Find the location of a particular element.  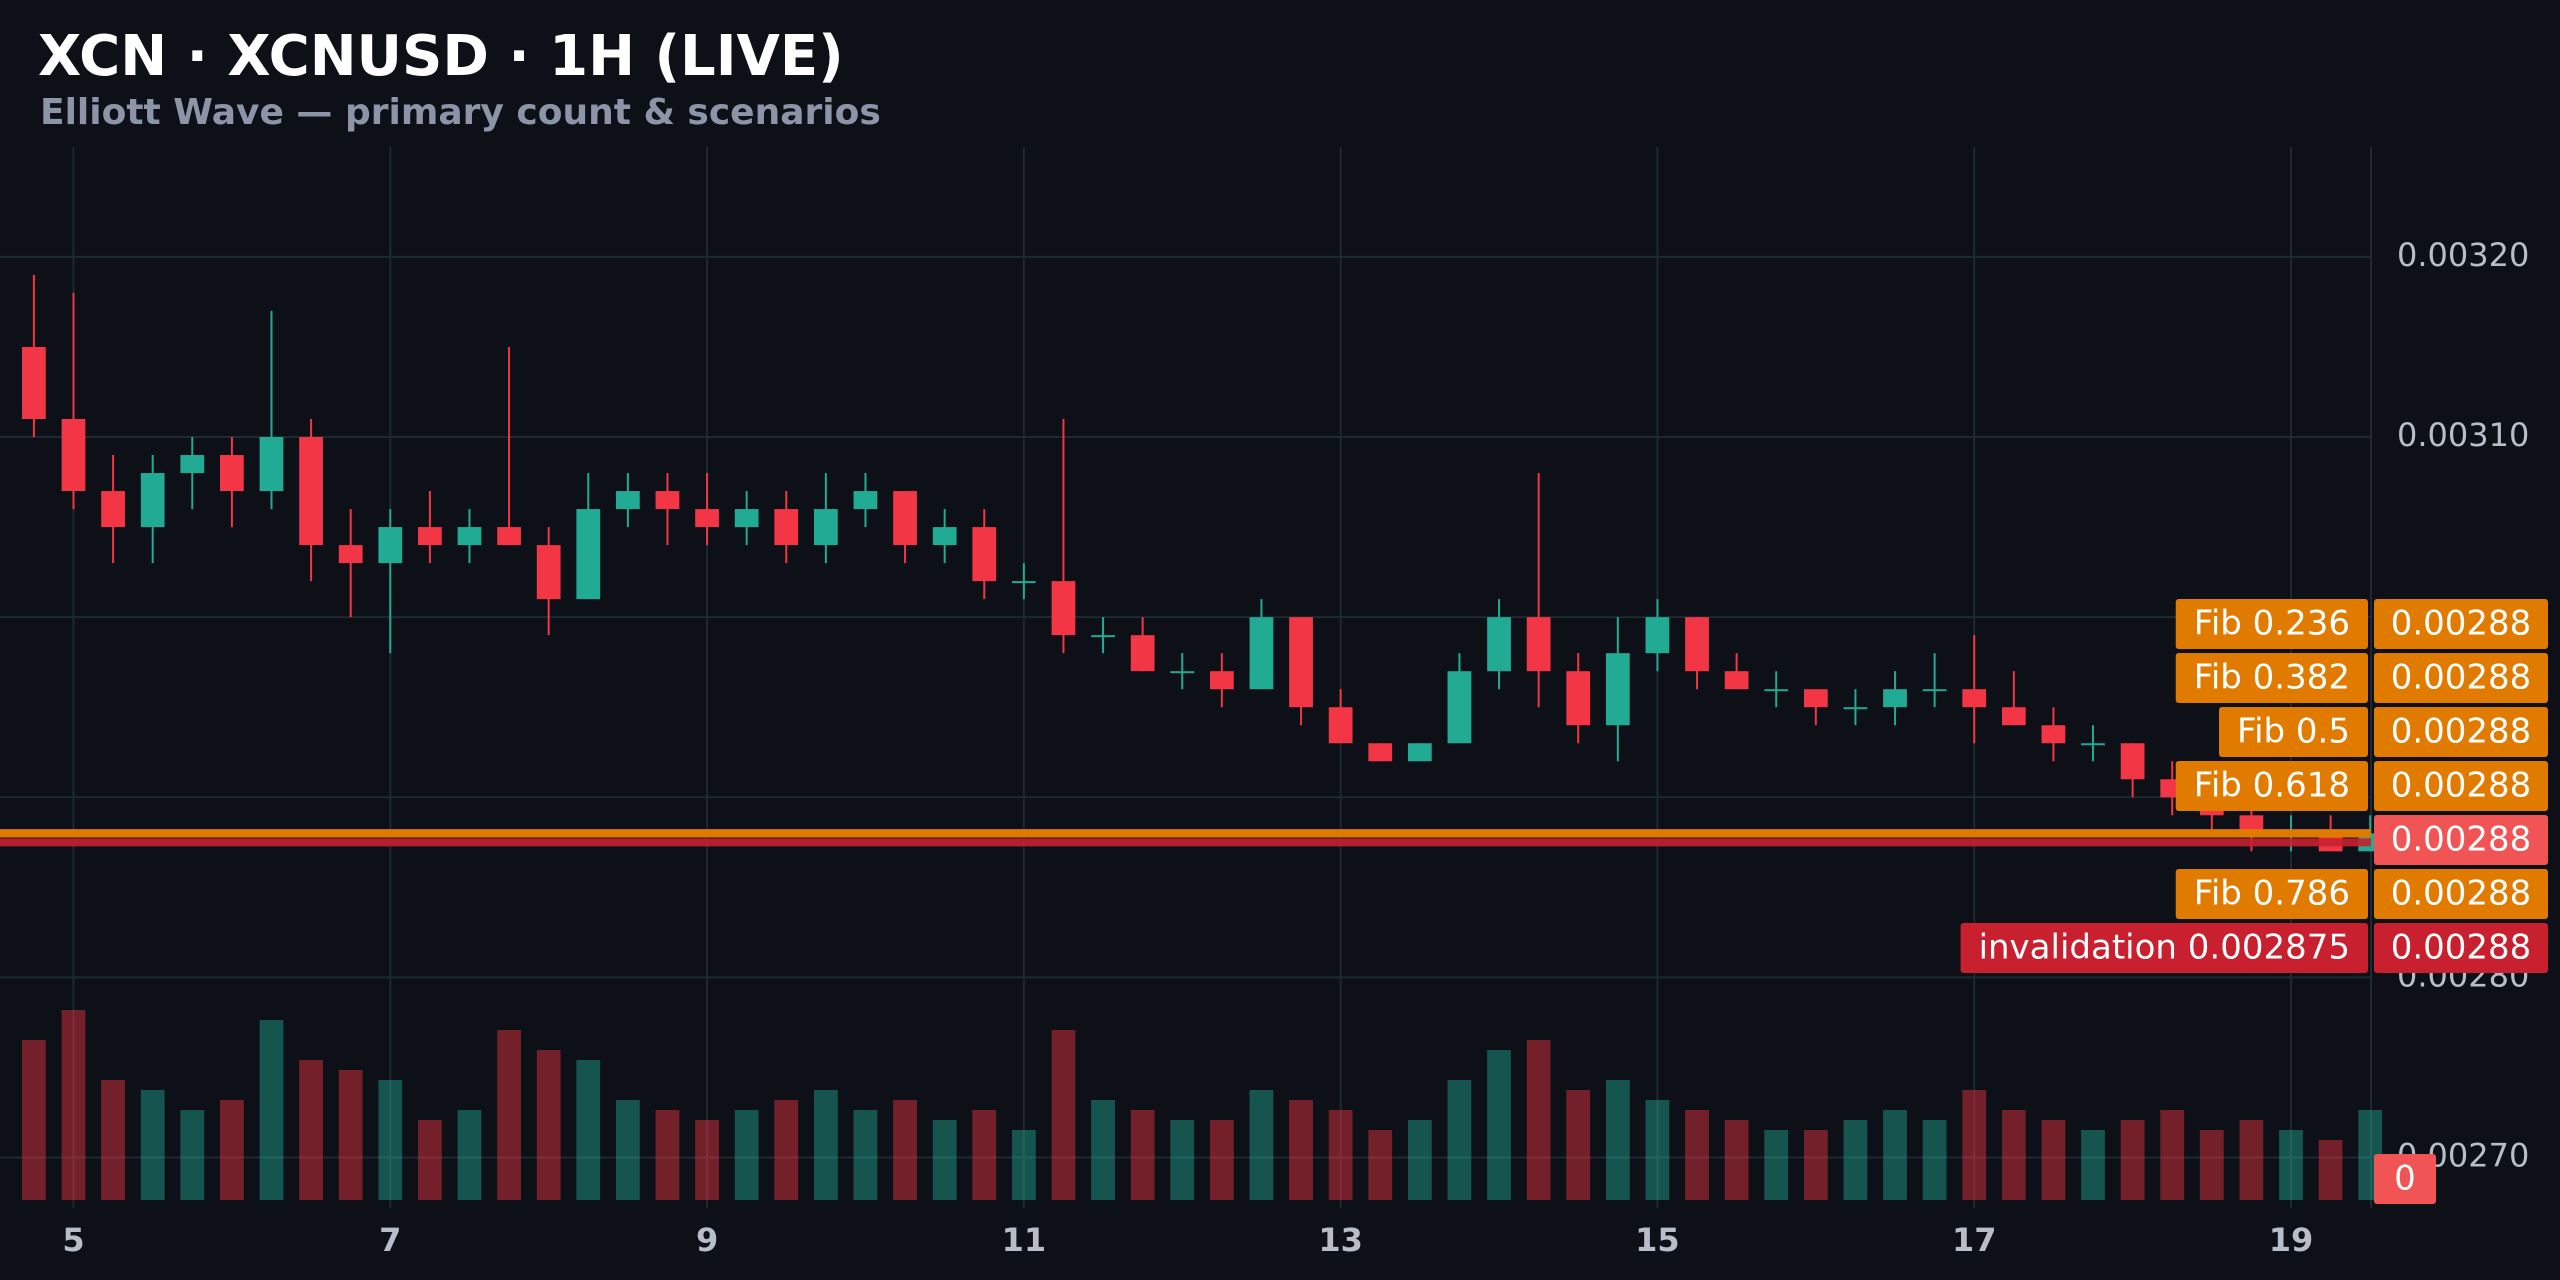

level-name: Fib 0.5 is located at coordinates (2293, 732).